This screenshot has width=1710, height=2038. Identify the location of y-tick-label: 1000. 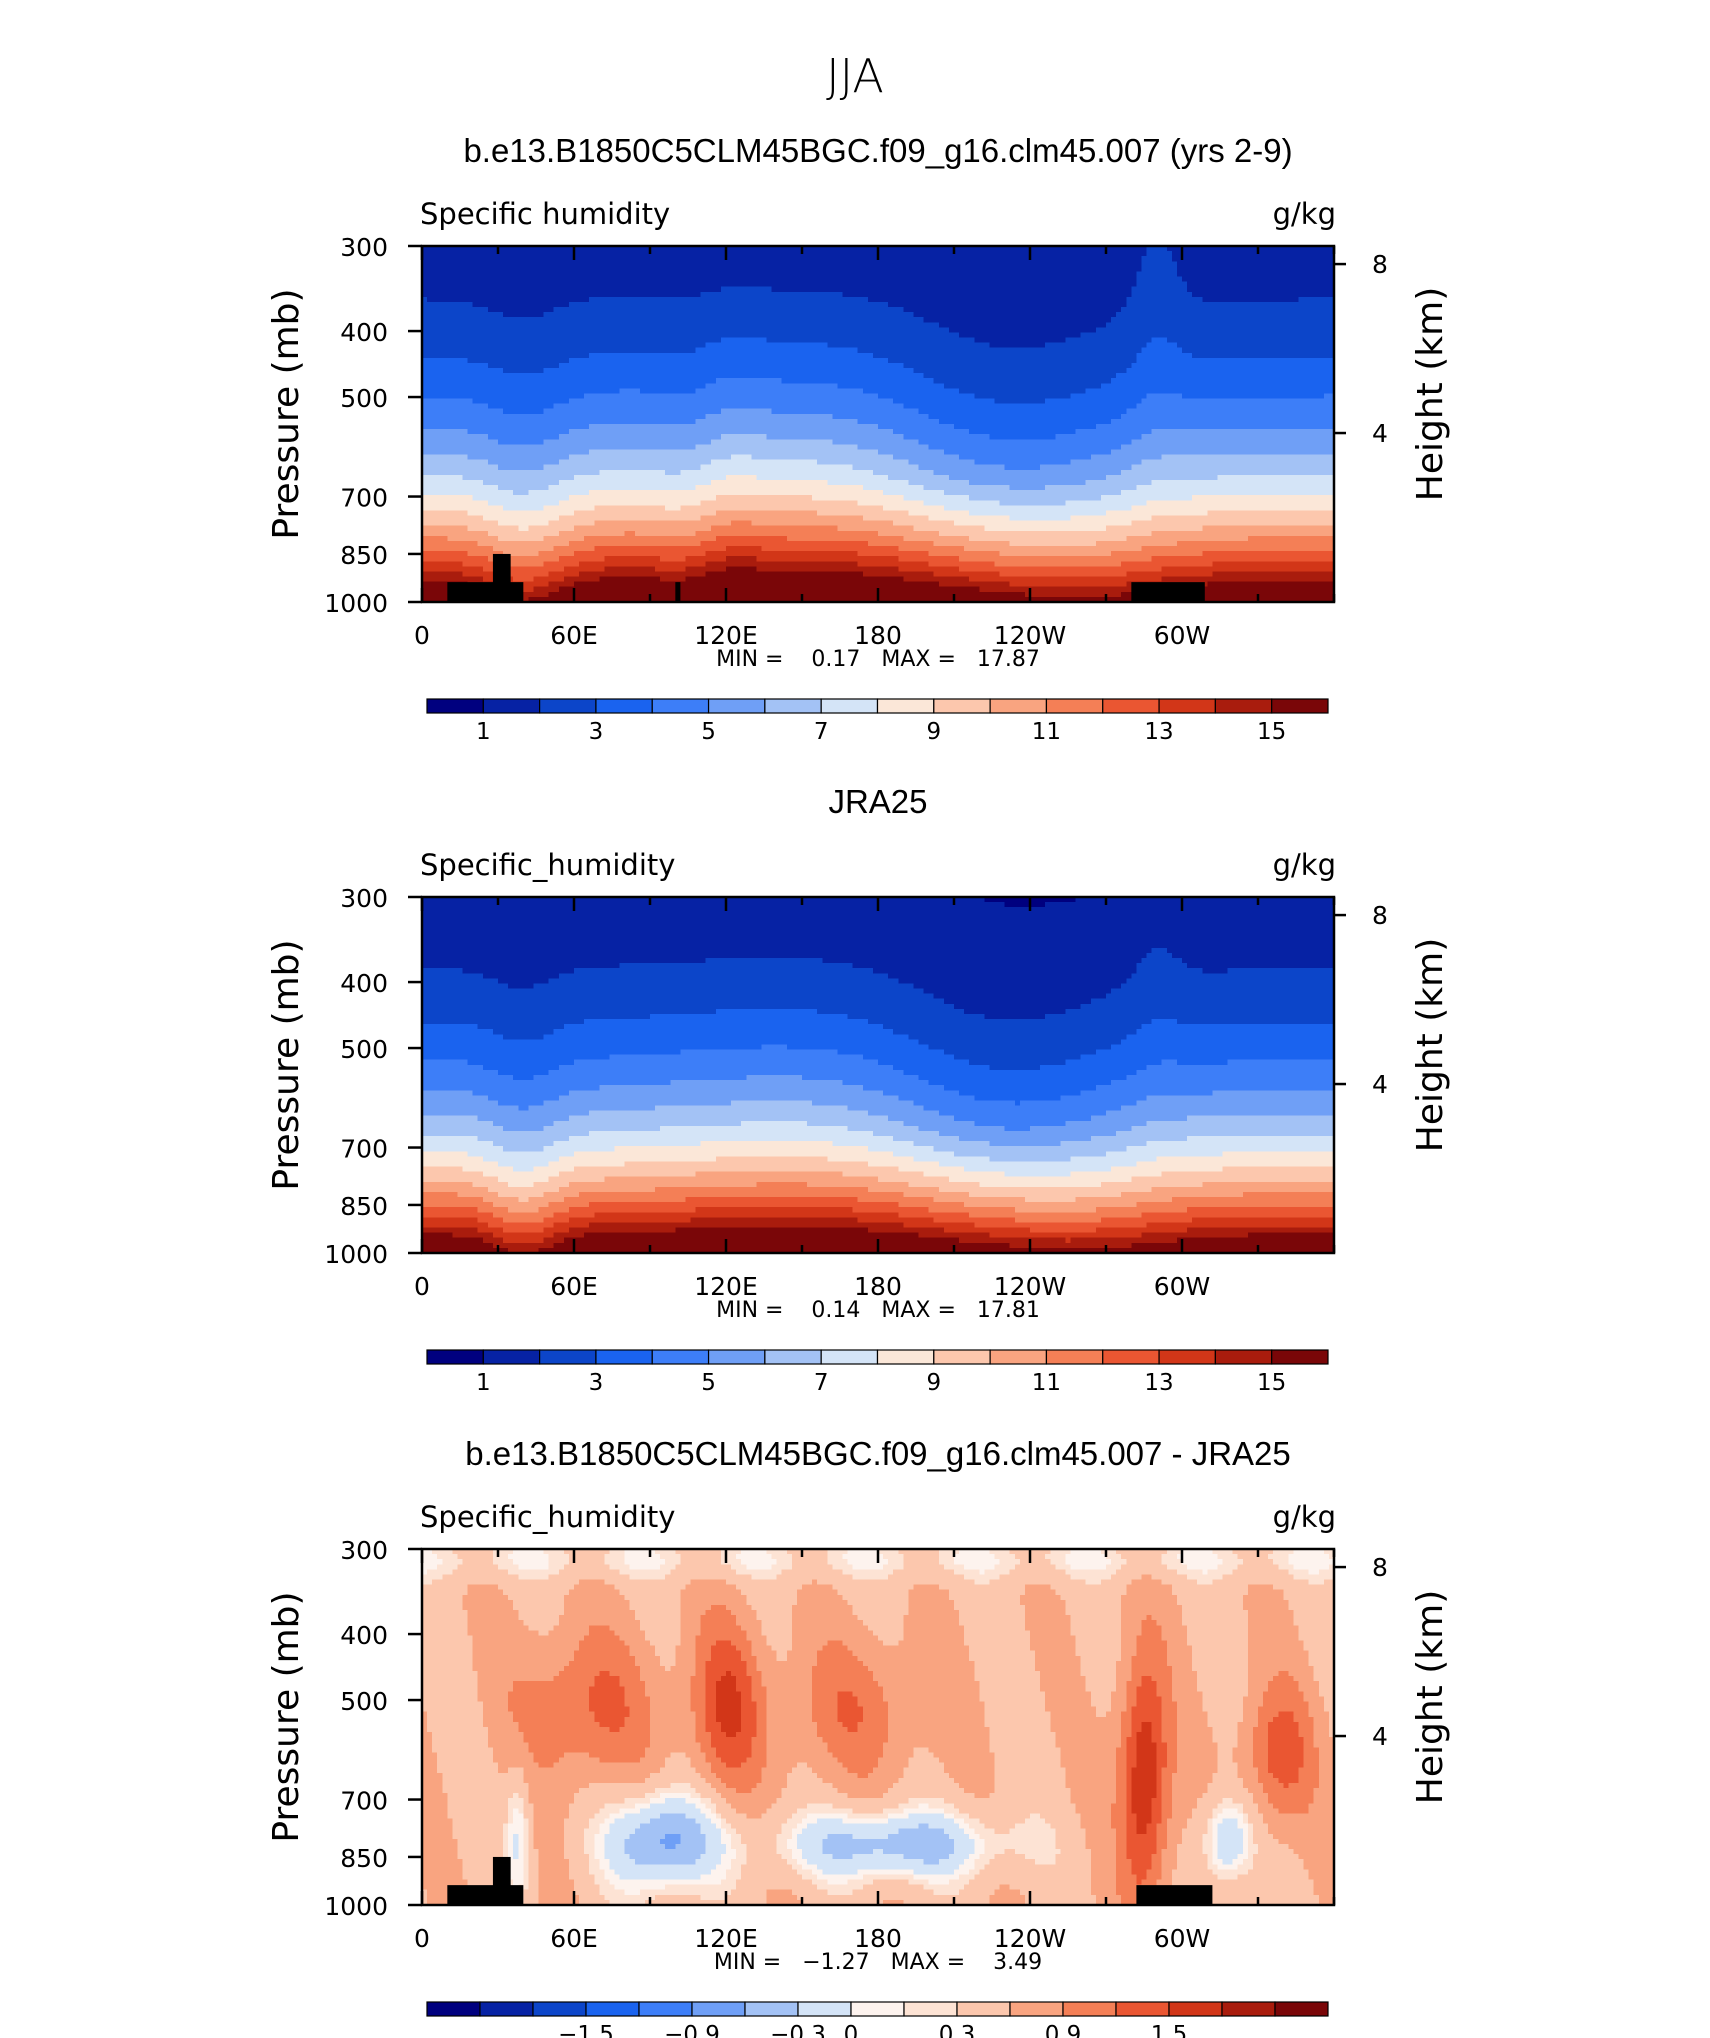
(356, 1906).